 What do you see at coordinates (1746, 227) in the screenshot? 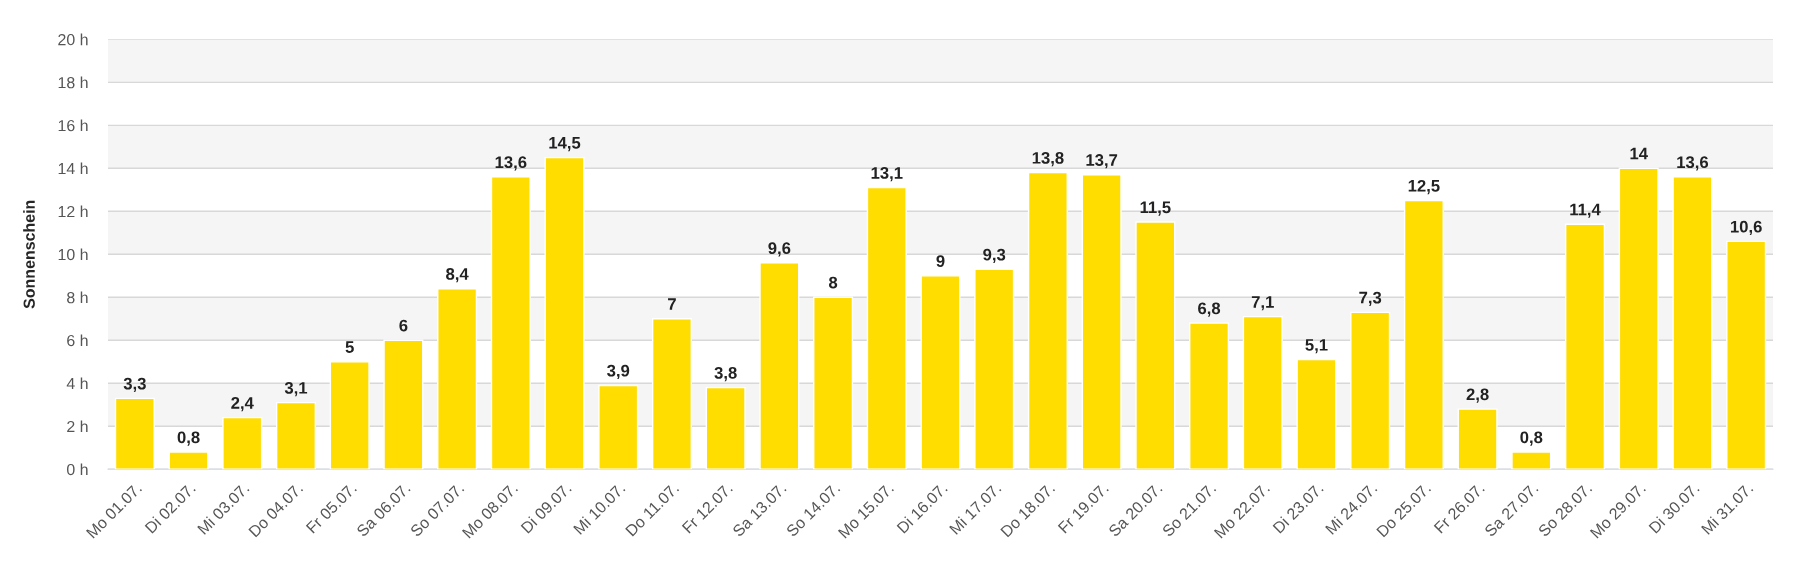
I see `data-label: 10,6` at bounding box center [1746, 227].